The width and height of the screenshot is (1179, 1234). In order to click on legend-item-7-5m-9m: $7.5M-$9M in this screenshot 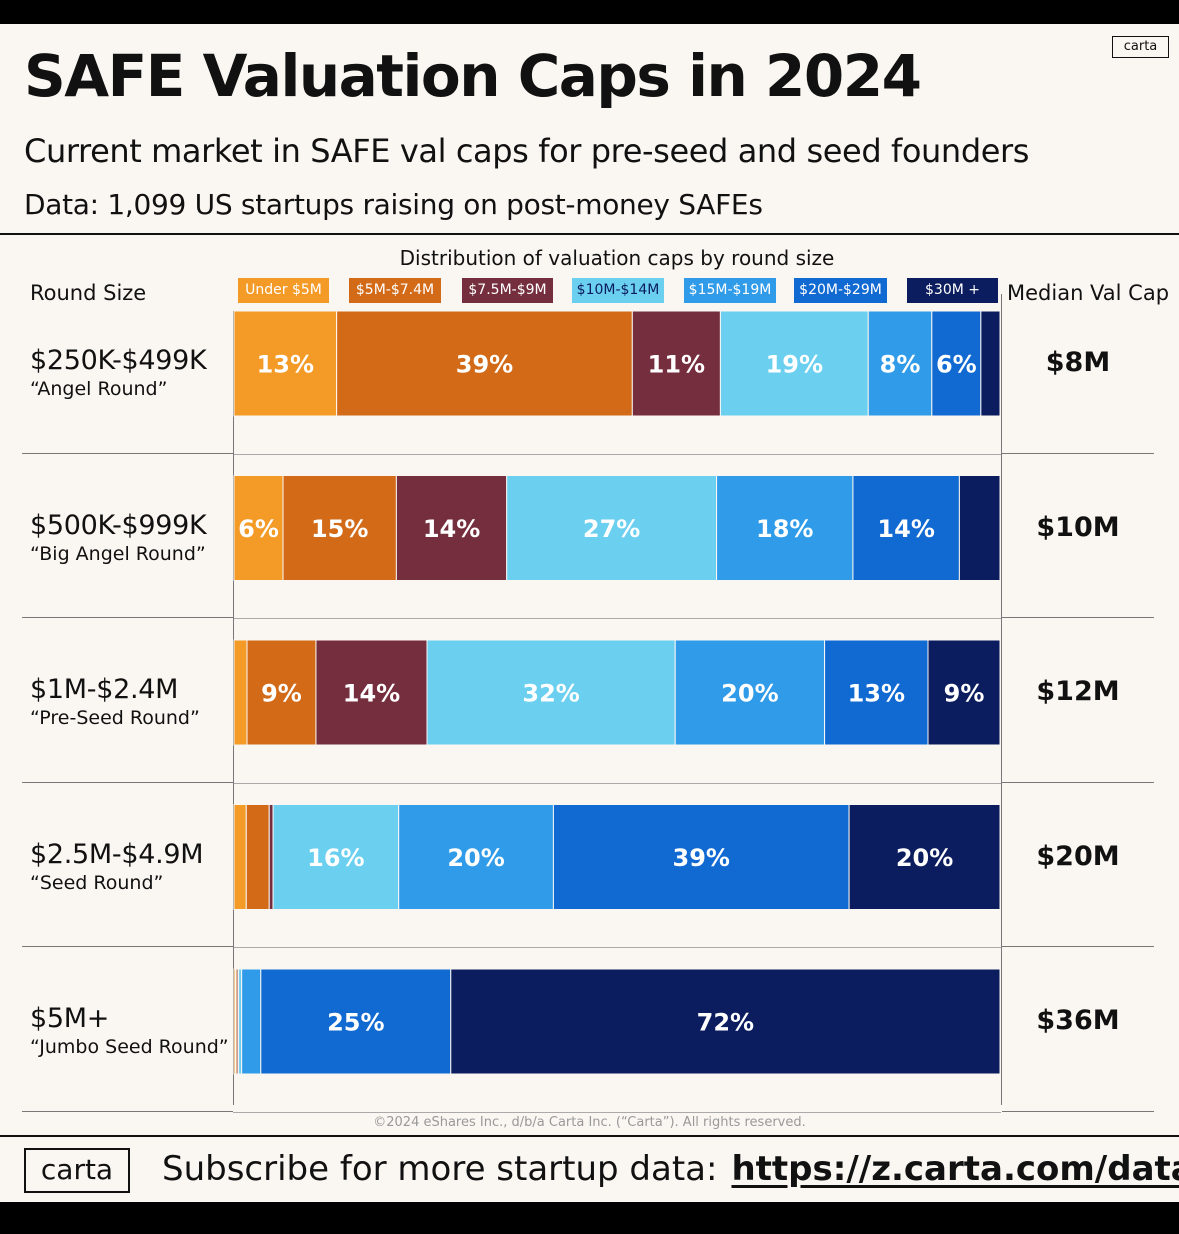, I will do `click(507, 290)`.